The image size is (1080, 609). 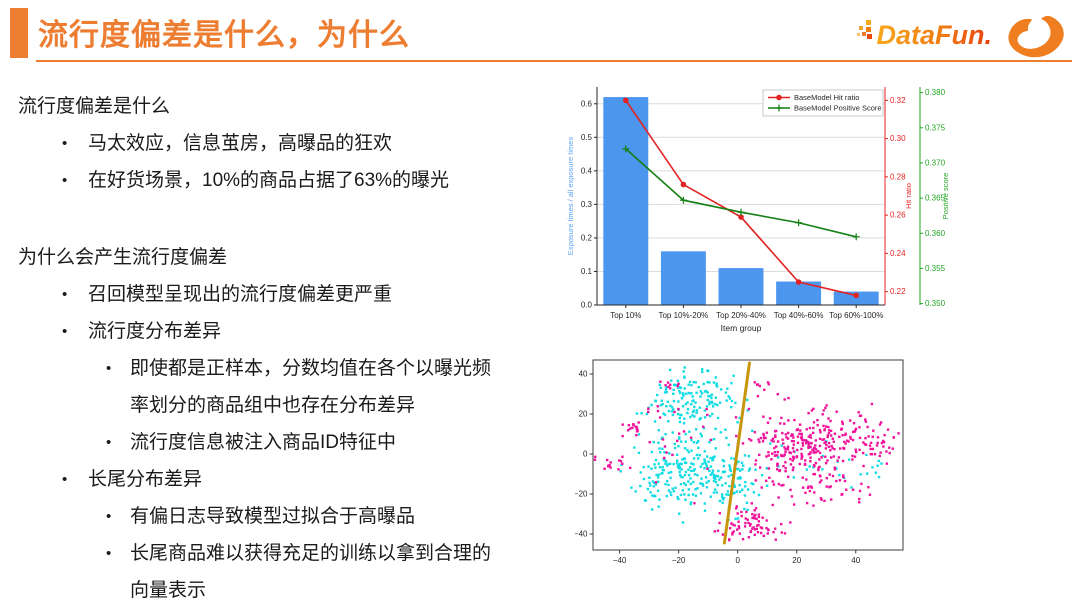 What do you see at coordinates (838, 108) in the screenshot?
I see `svg-text: BaseModel Positive Score` at bounding box center [838, 108].